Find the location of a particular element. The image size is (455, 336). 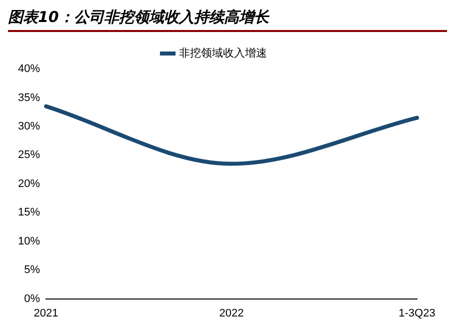

y-tick-label: 0% is located at coordinates (32, 298).